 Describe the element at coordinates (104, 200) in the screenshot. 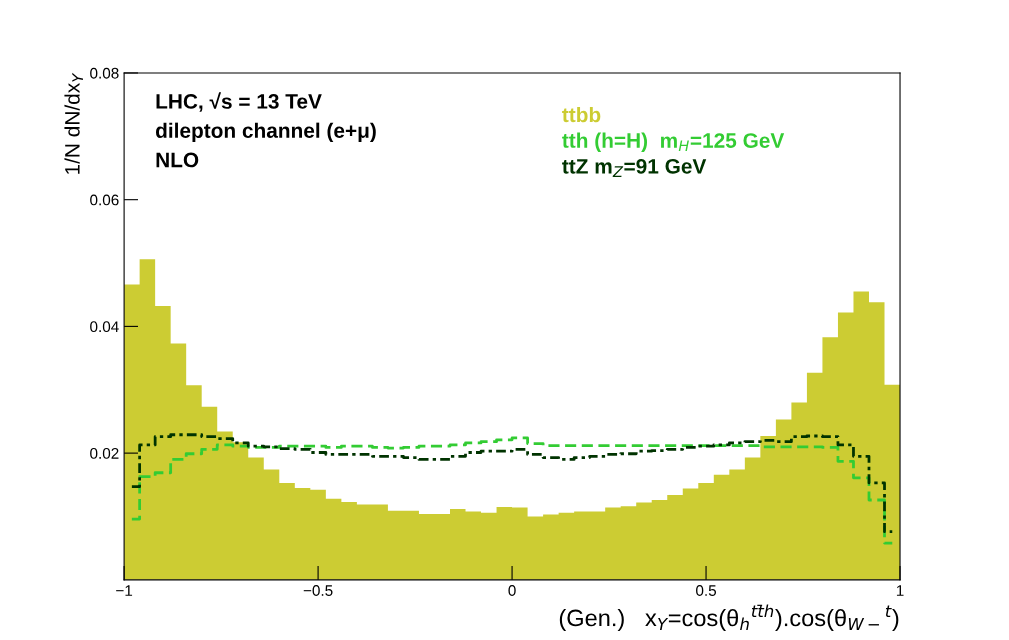

I see `y-tick-label: 0.06` at that location.